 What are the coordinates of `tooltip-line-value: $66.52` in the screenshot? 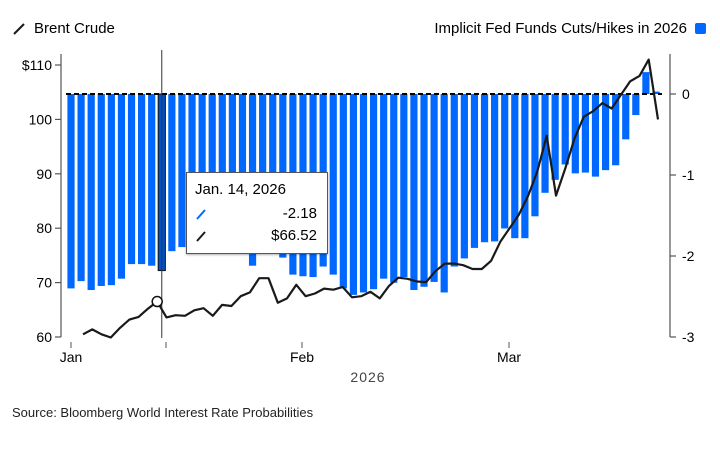 It's located at (294, 235).